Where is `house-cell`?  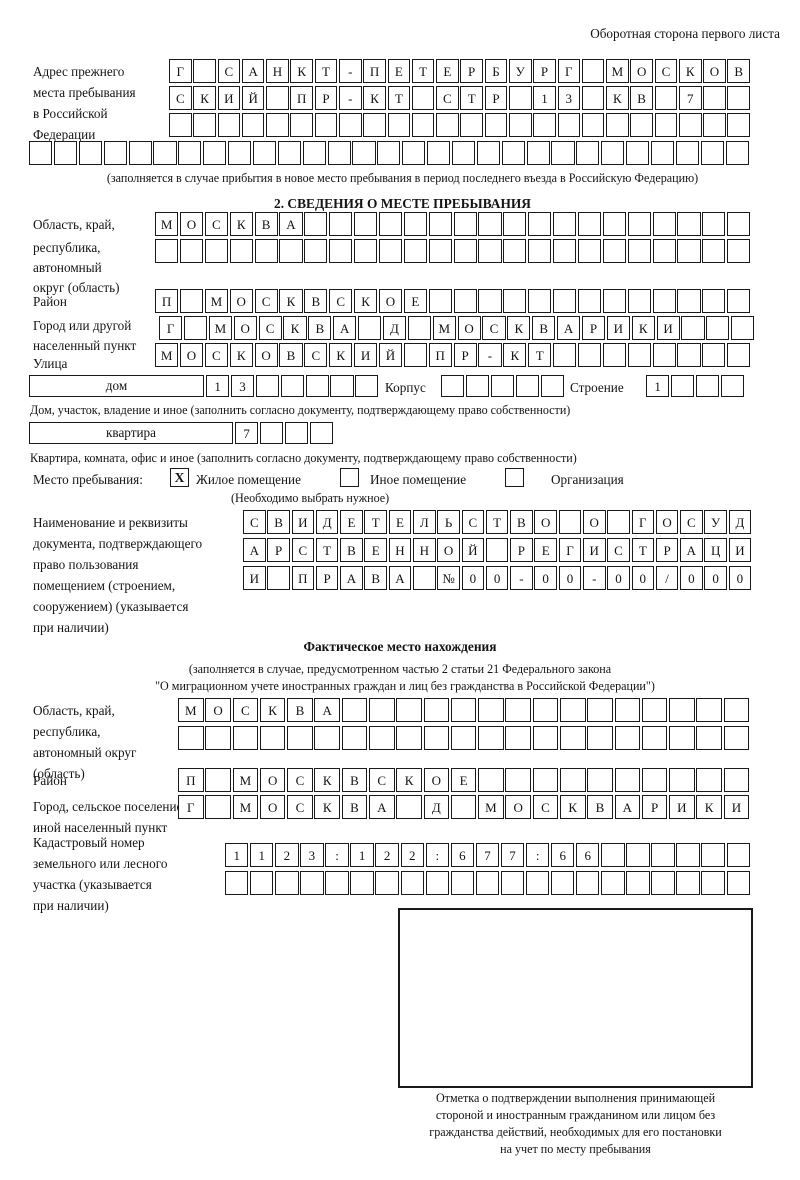 house-cell is located at coordinates (292, 386).